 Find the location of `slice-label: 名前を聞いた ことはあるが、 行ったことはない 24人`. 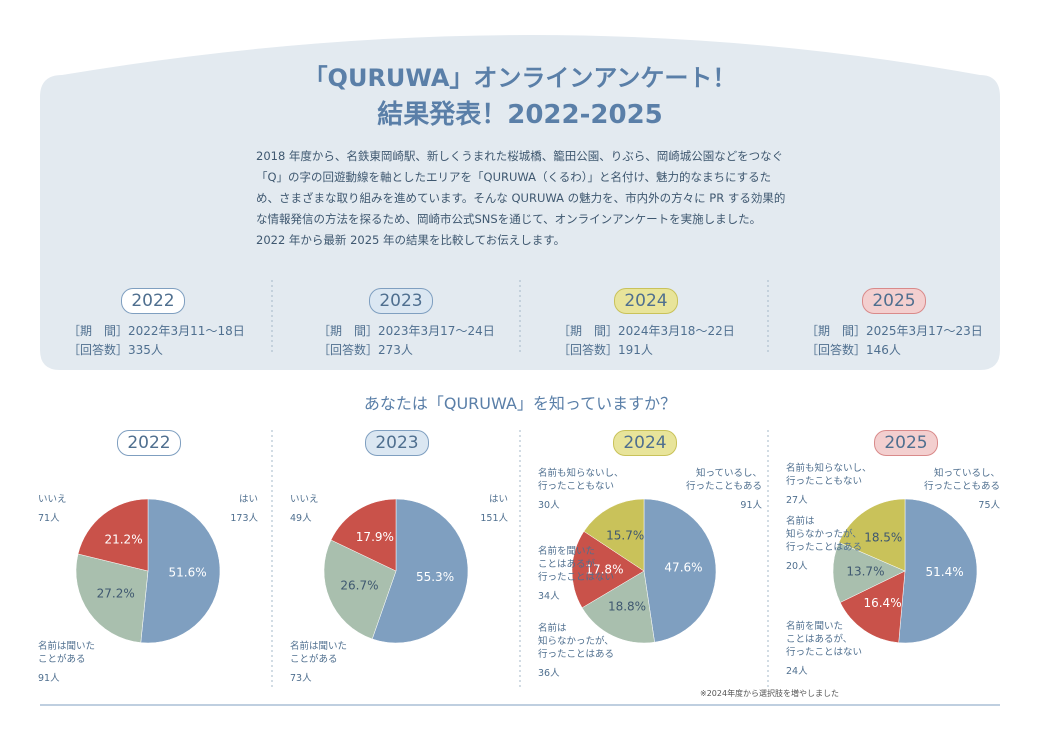

slice-label: 名前を聞いた ことはあるが、 行ったことはない 24人 is located at coordinates (824, 649).